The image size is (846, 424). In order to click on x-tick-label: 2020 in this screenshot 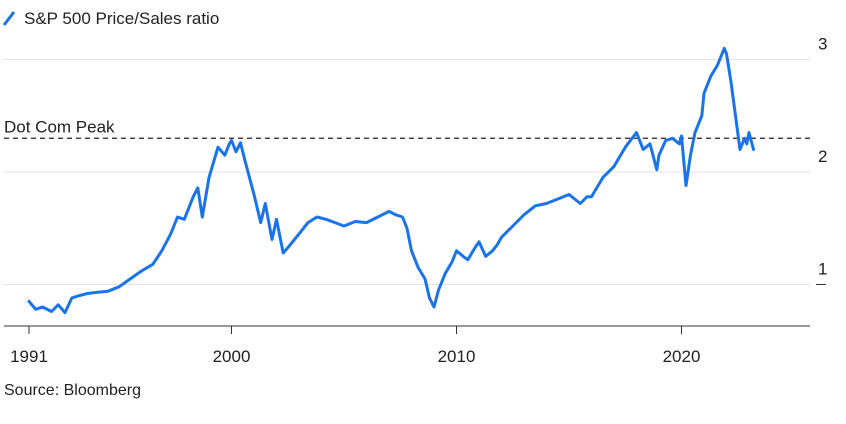, I will do `click(682, 356)`.